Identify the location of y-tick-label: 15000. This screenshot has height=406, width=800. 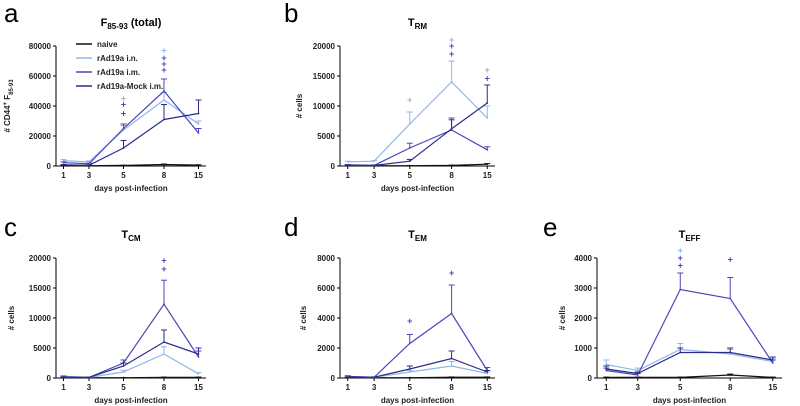
(324, 76).